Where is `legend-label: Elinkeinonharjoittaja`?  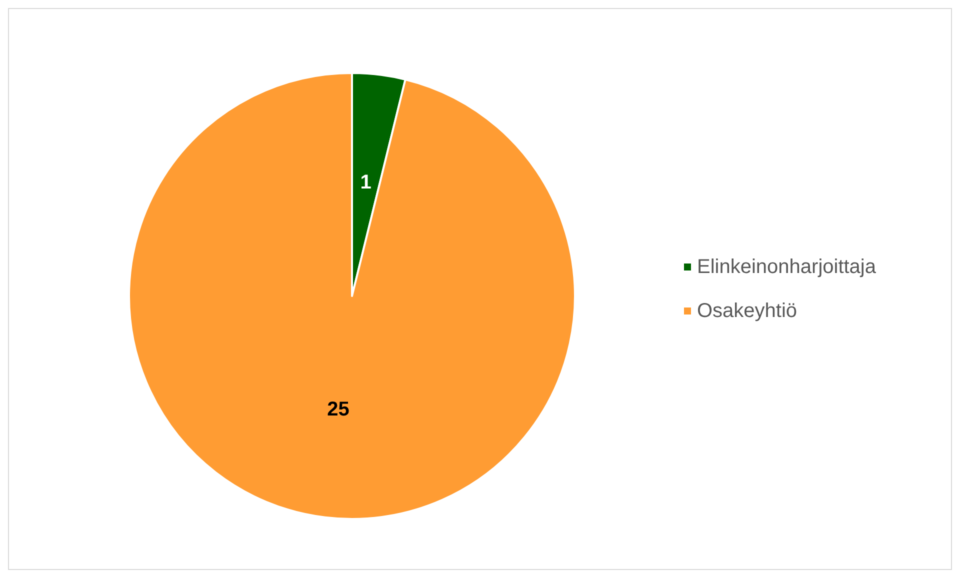 legend-label: Elinkeinonharjoittaja is located at coordinates (786, 267).